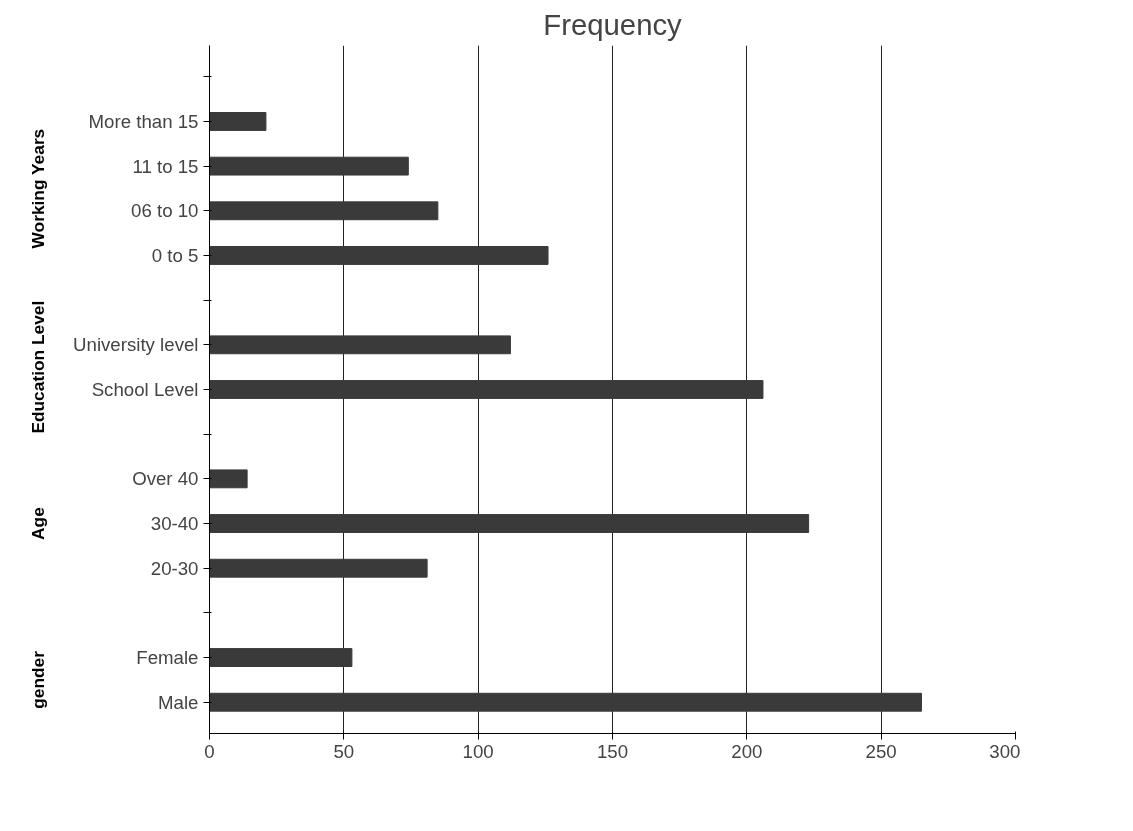 Image resolution: width=1133 pixels, height=831 pixels. I want to click on x-tick-label: 150, so click(612, 751).